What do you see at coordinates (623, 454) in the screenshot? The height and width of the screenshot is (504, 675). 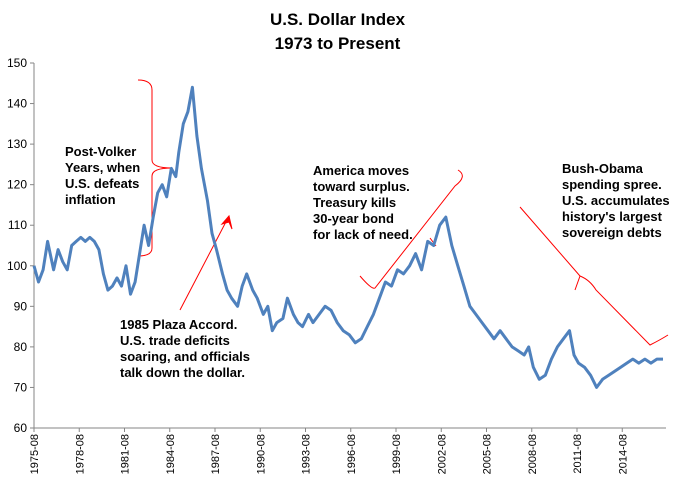 I see `x-tick-label: 2014-08` at bounding box center [623, 454].